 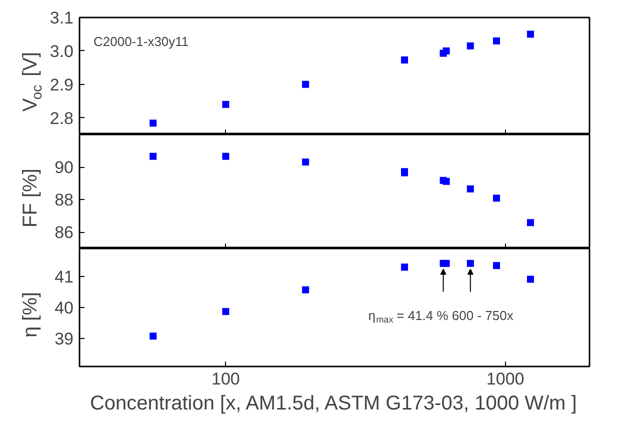 What do you see at coordinates (64, 276) in the screenshot?
I see `y-tick-label: 41` at bounding box center [64, 276].